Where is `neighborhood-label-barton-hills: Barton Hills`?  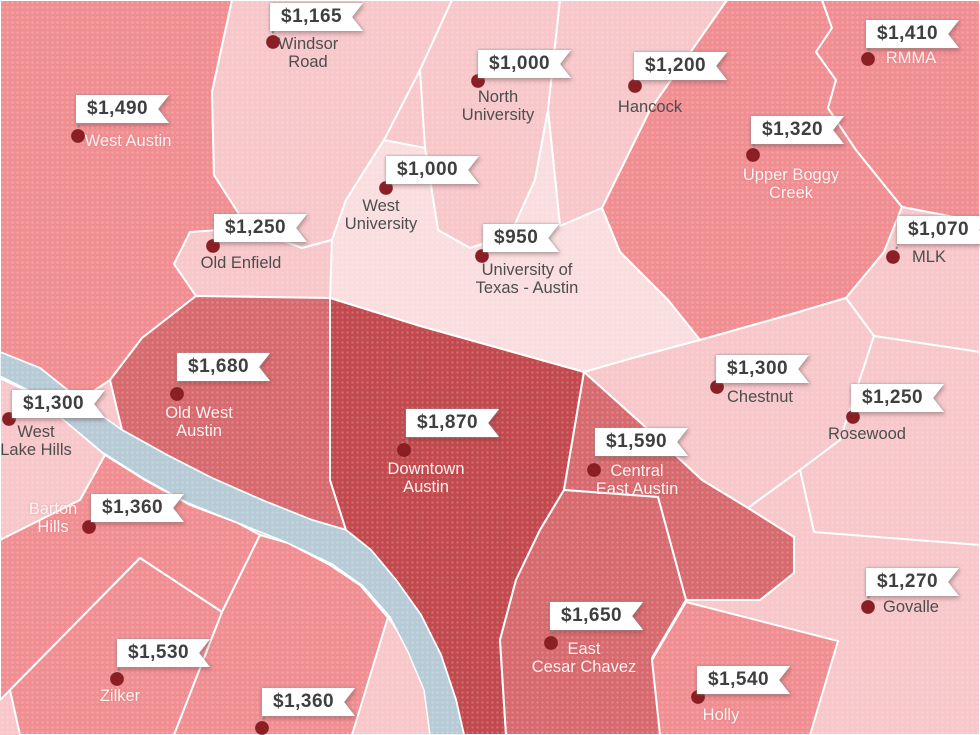
neighborhood-label-barton-hills: Barton Hills is located at coordinates (53, 518).